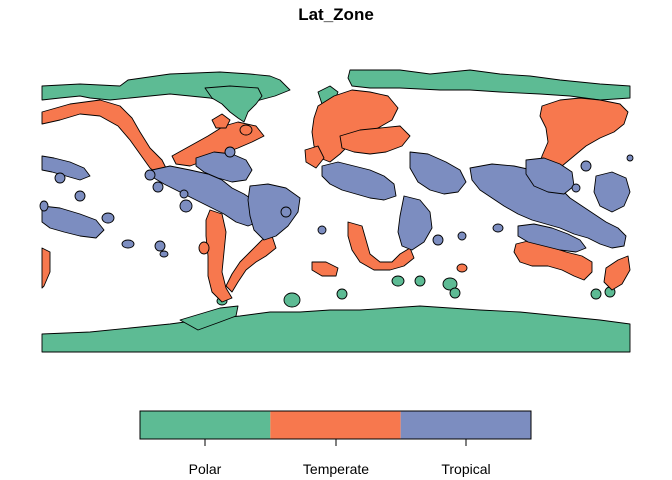  I want to click on region-mediterranean, so click(375, 140).